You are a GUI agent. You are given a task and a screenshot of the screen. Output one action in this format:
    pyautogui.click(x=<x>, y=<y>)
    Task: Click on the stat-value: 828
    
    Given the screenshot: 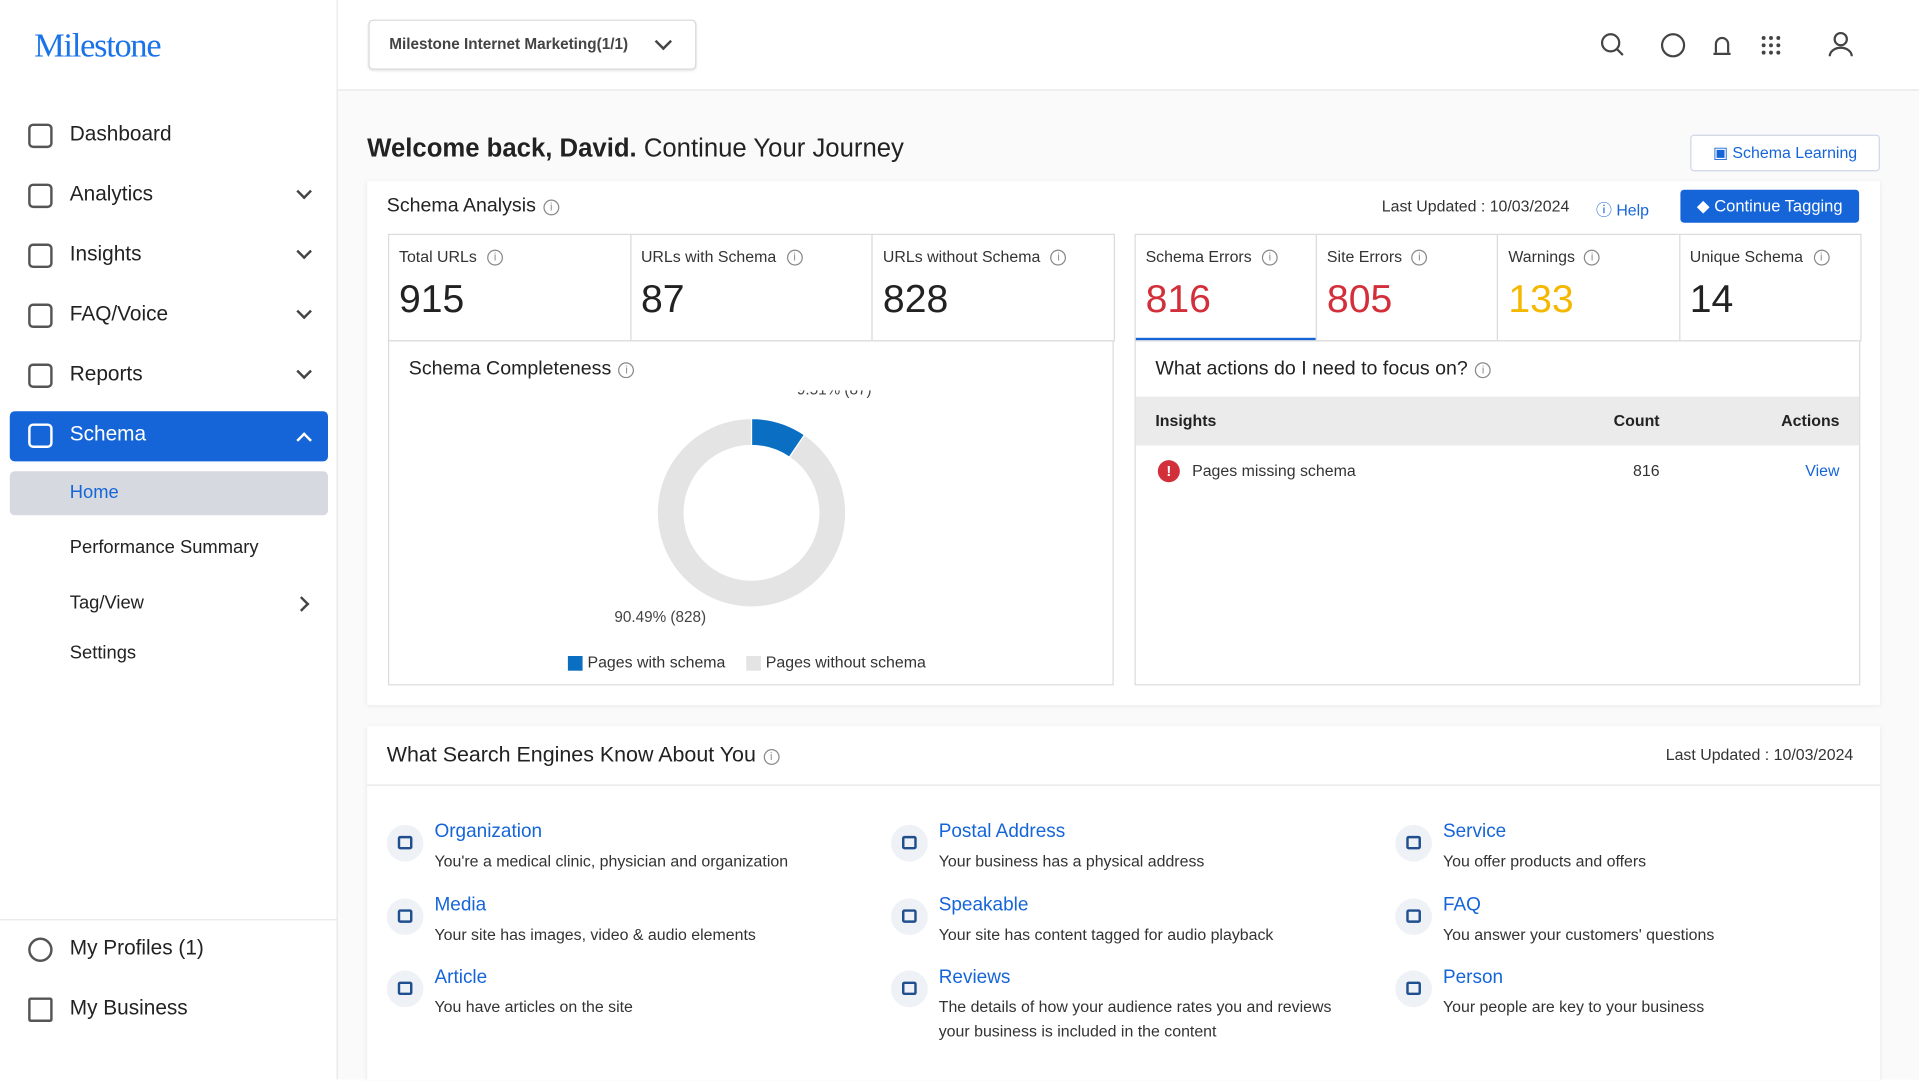 What is the action you would take?
    pyautogui.click(x=915, y=298)
    